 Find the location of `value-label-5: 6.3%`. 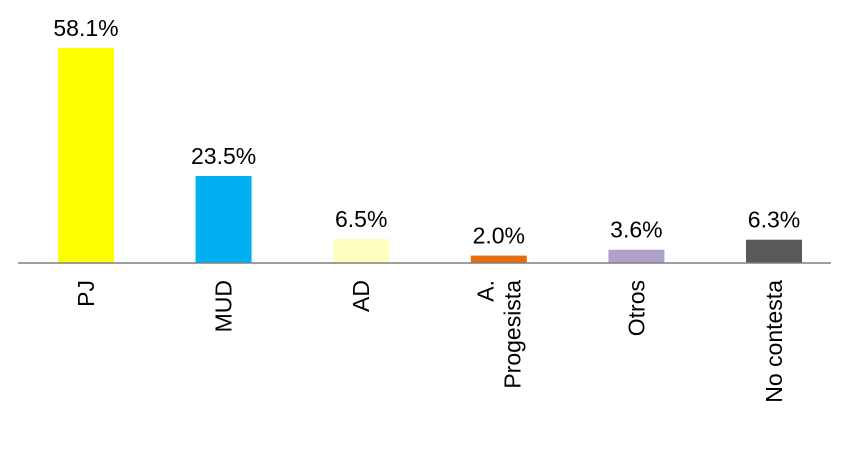

value-label-5: 6.3% is located at coordinates (774, 220).